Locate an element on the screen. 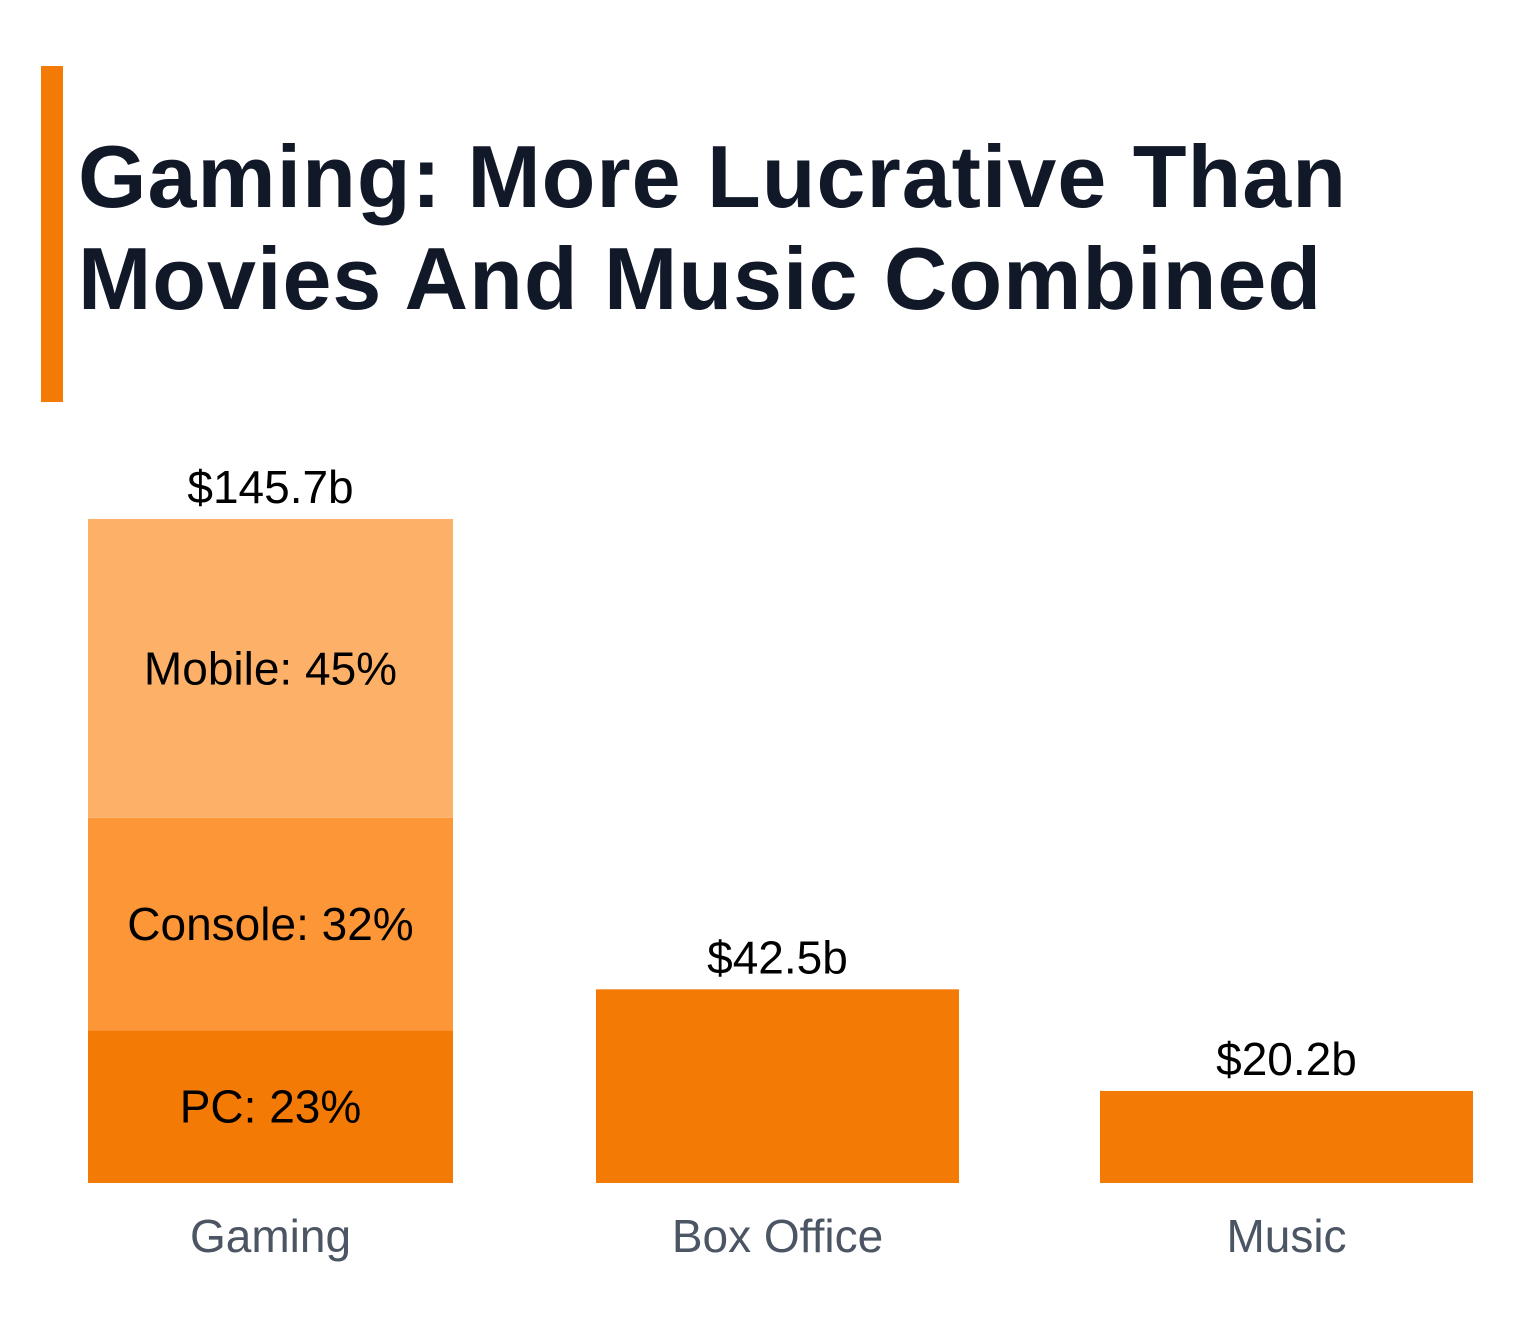 The width and height of the screenshot is (1536, 1319). title-line-2: Movies And Music Combined is located at coordinates (700, 278).